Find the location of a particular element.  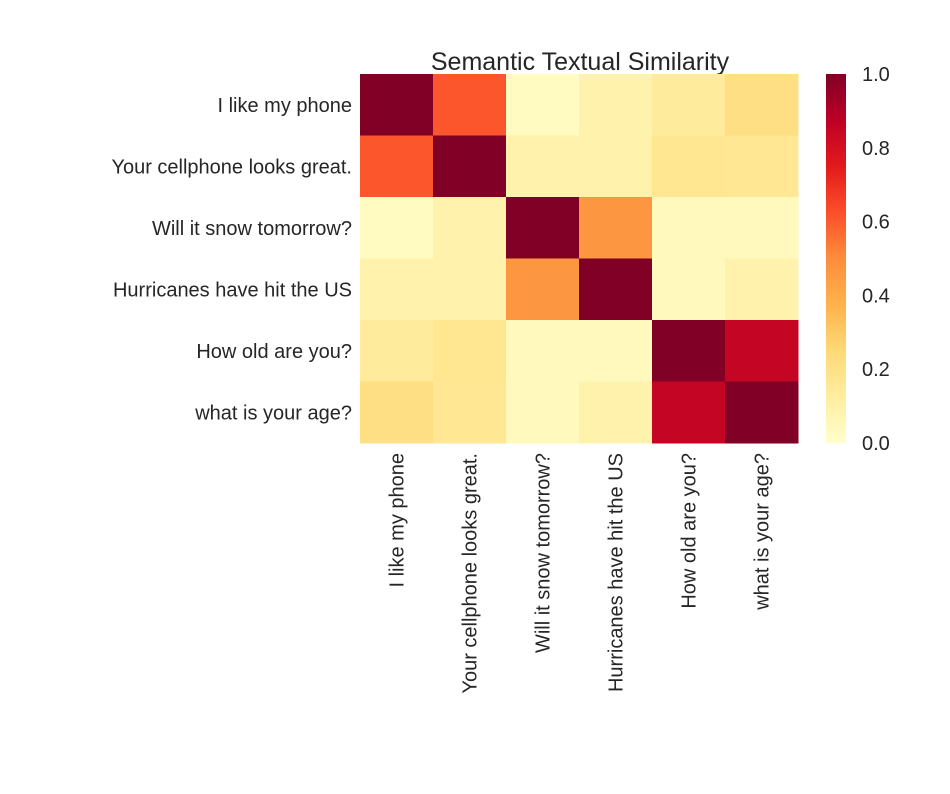

x-tick-label-hurricanes-have-hit-the-us: Hurricanes have hit the US is located at coordinates (617, 572).